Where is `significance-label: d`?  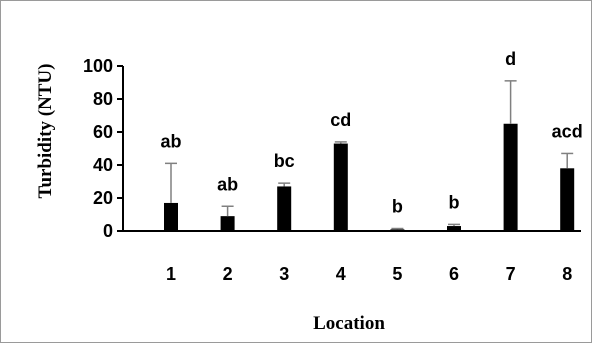 significance-label: d is located at coordinates (510, 59).